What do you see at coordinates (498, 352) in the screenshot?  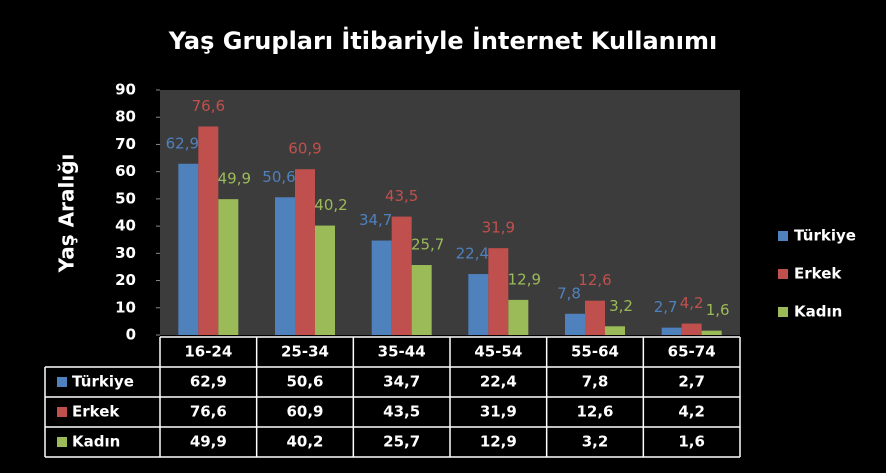 I see `x-tick-label: 45-54` at bounding box center [498, 352].